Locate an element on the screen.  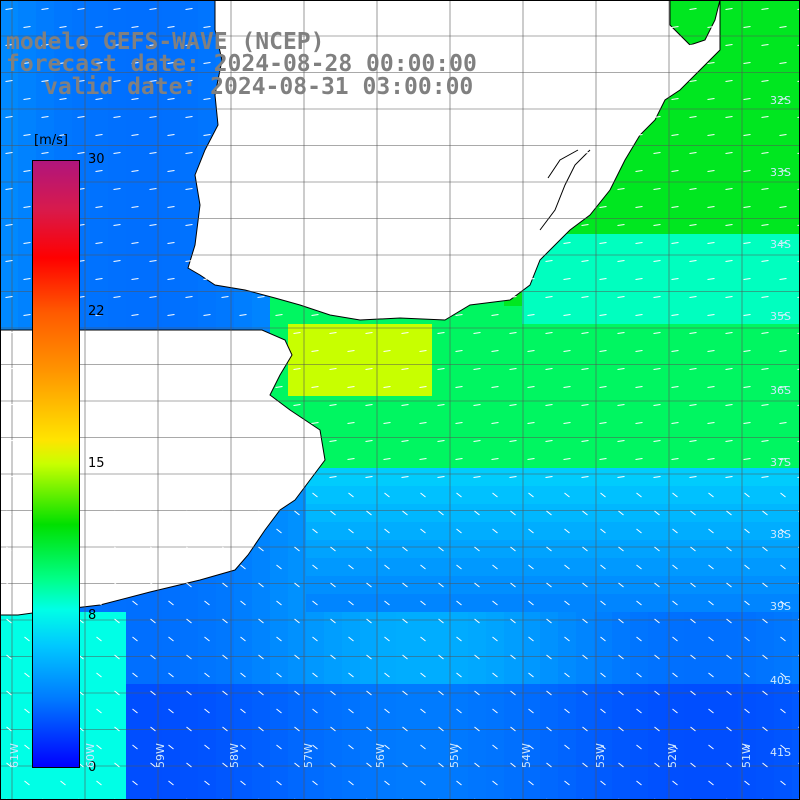
lat-label: 32S is located at coordinates (780, 100).